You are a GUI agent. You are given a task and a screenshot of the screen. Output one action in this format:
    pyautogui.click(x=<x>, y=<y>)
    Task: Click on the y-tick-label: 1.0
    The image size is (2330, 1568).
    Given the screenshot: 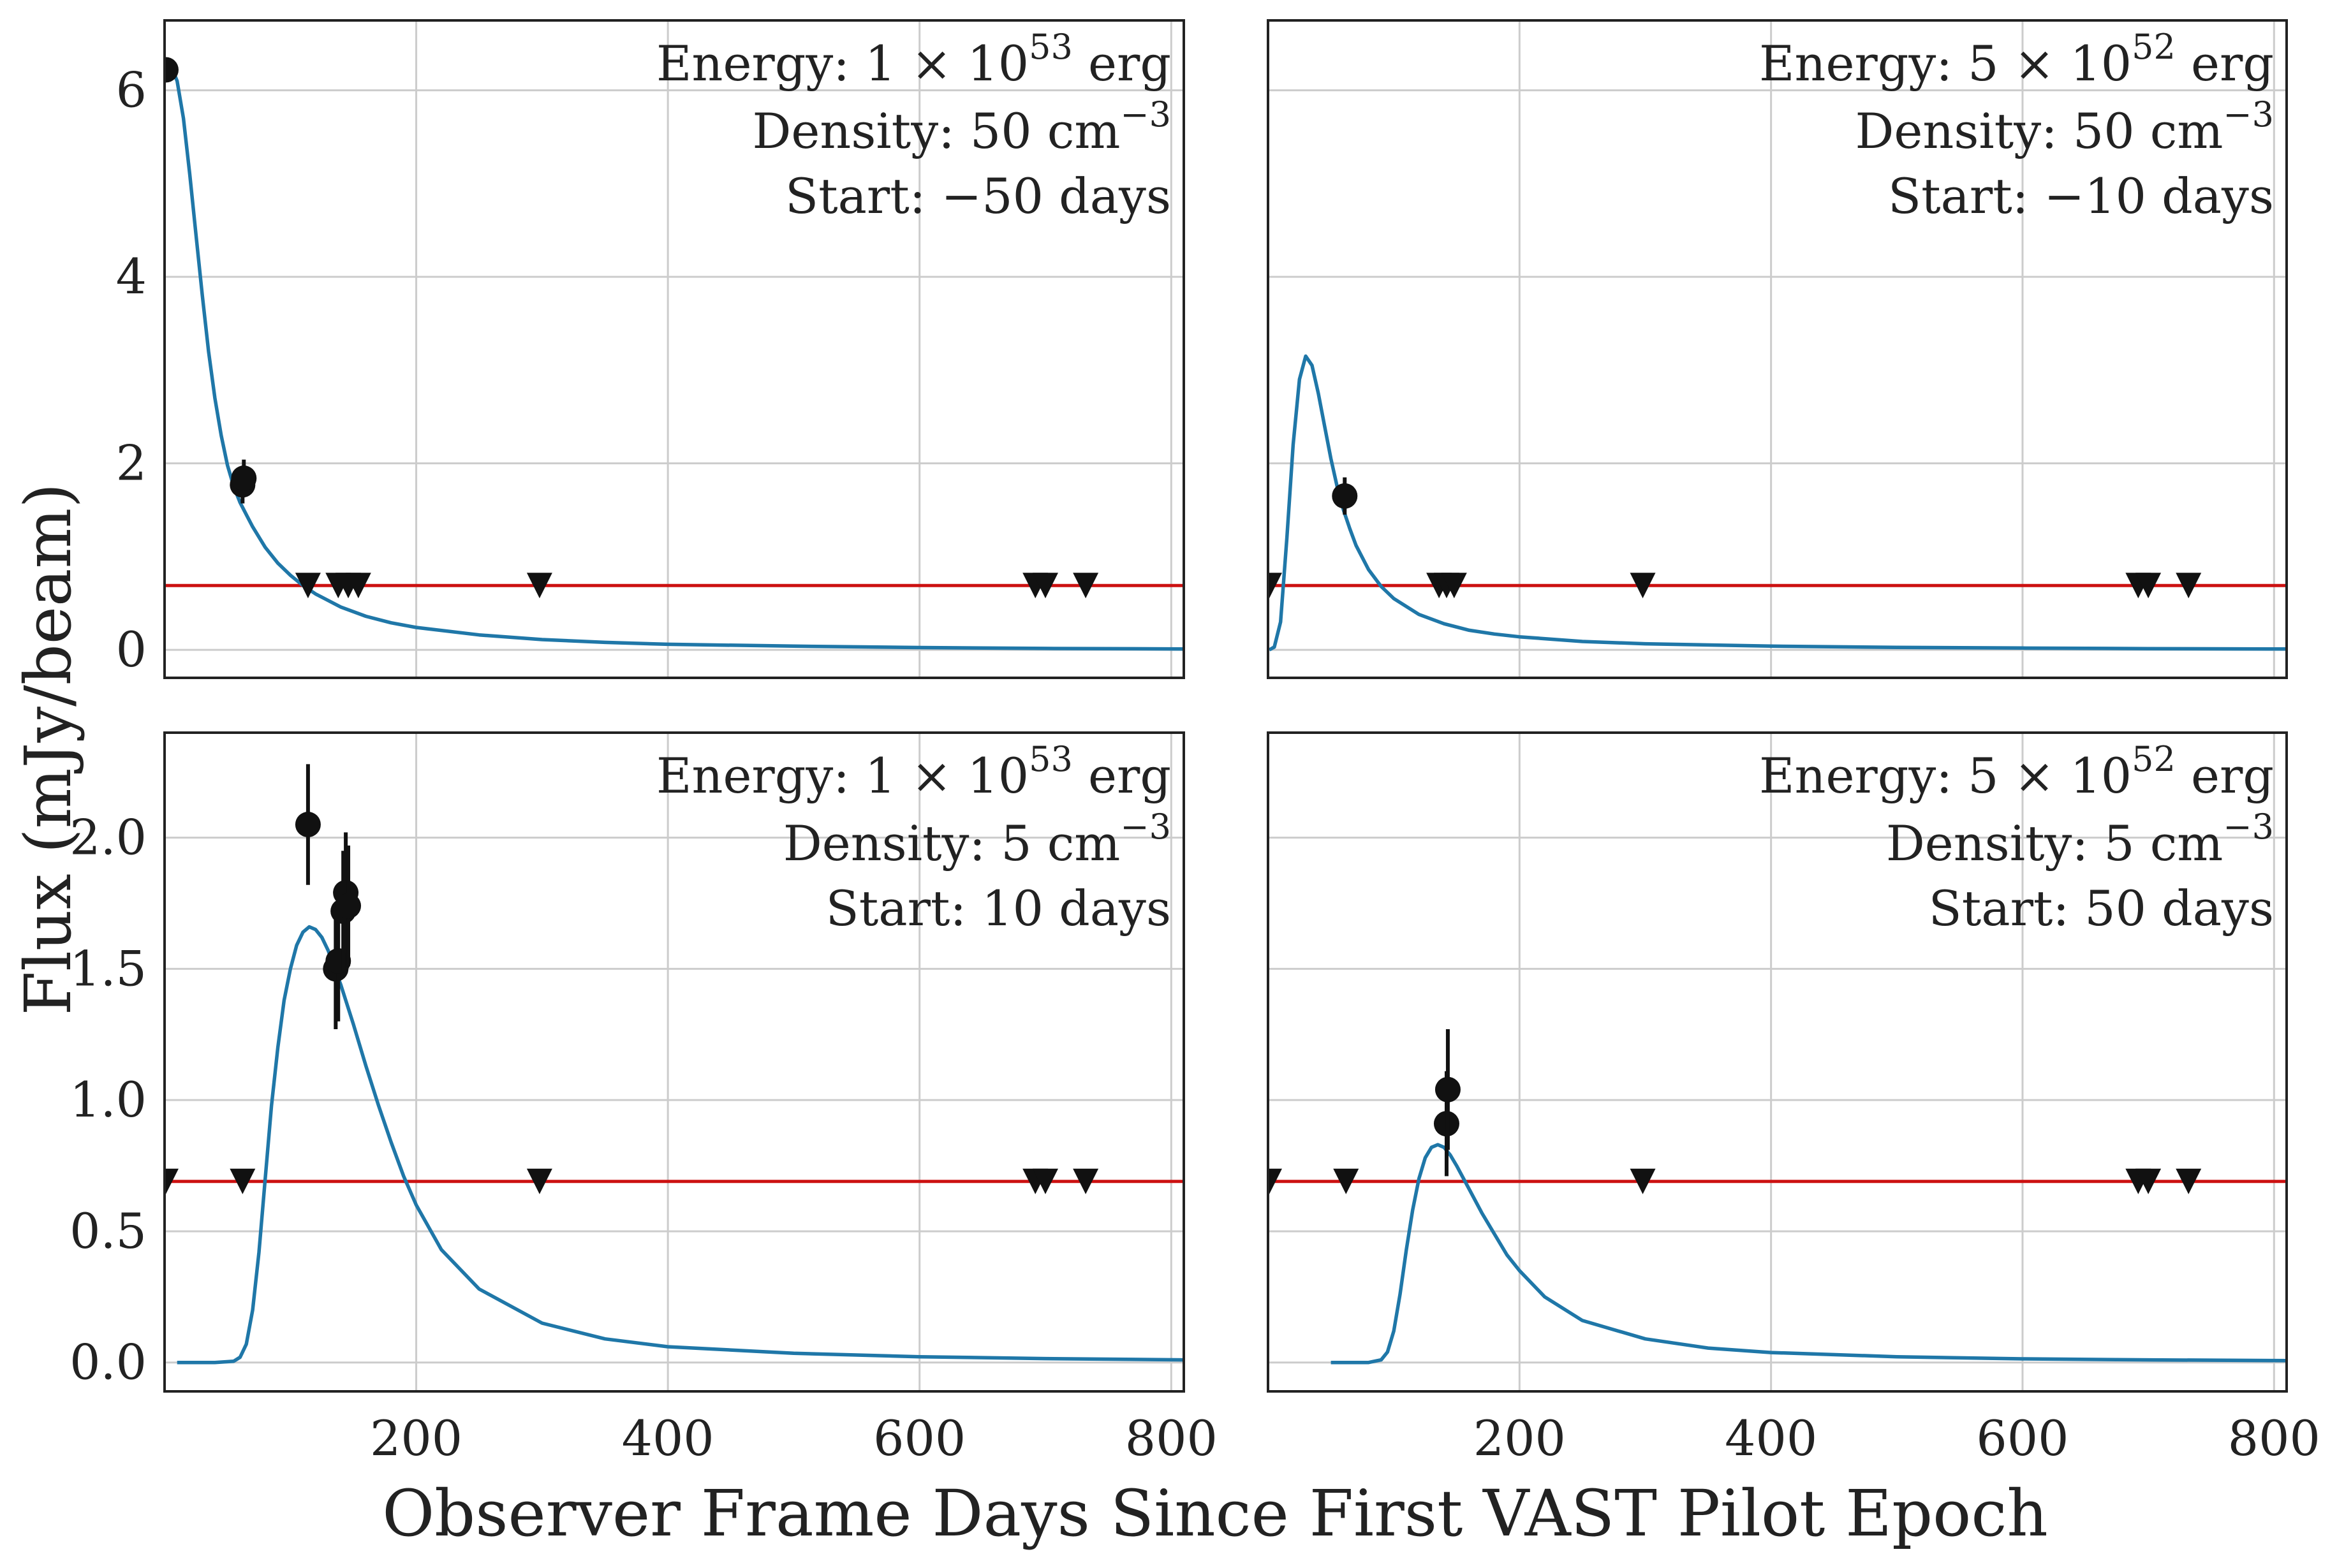 What is the action you would take?
    pyautogui.click(x=108, y=1099)
    